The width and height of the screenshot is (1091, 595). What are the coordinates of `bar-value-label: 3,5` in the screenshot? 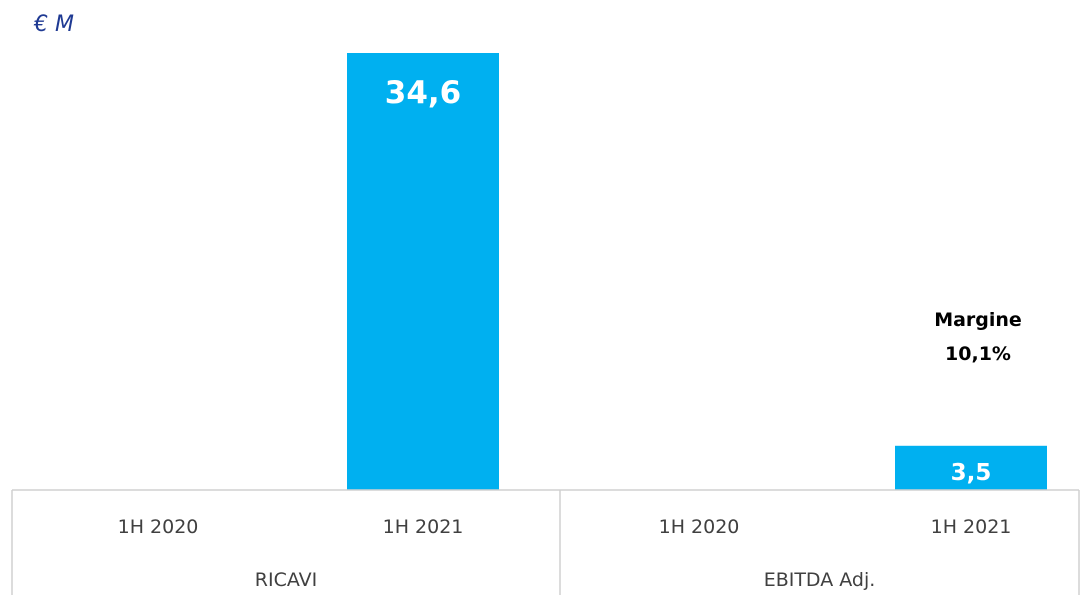 It's located at (971, 473).